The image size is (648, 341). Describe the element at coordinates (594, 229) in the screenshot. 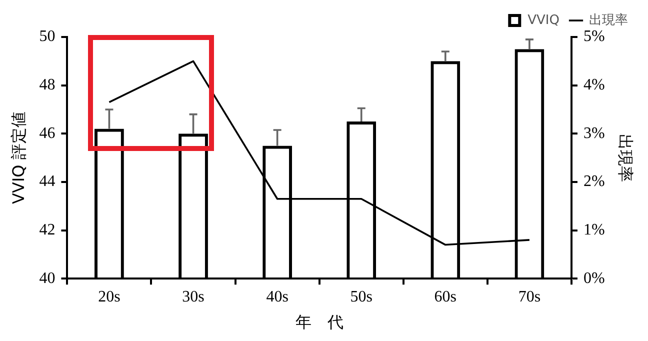

I see `y2-tick-label: 1%` at that location.